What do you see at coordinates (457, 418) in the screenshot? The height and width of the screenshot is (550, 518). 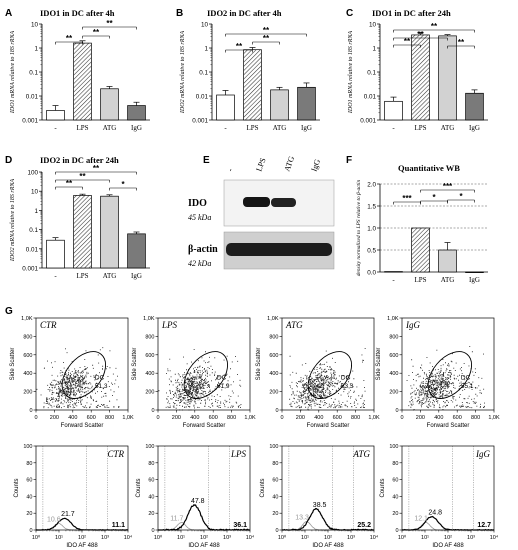 I see `x-tick-label: 600` at bounding box center [457, 418].